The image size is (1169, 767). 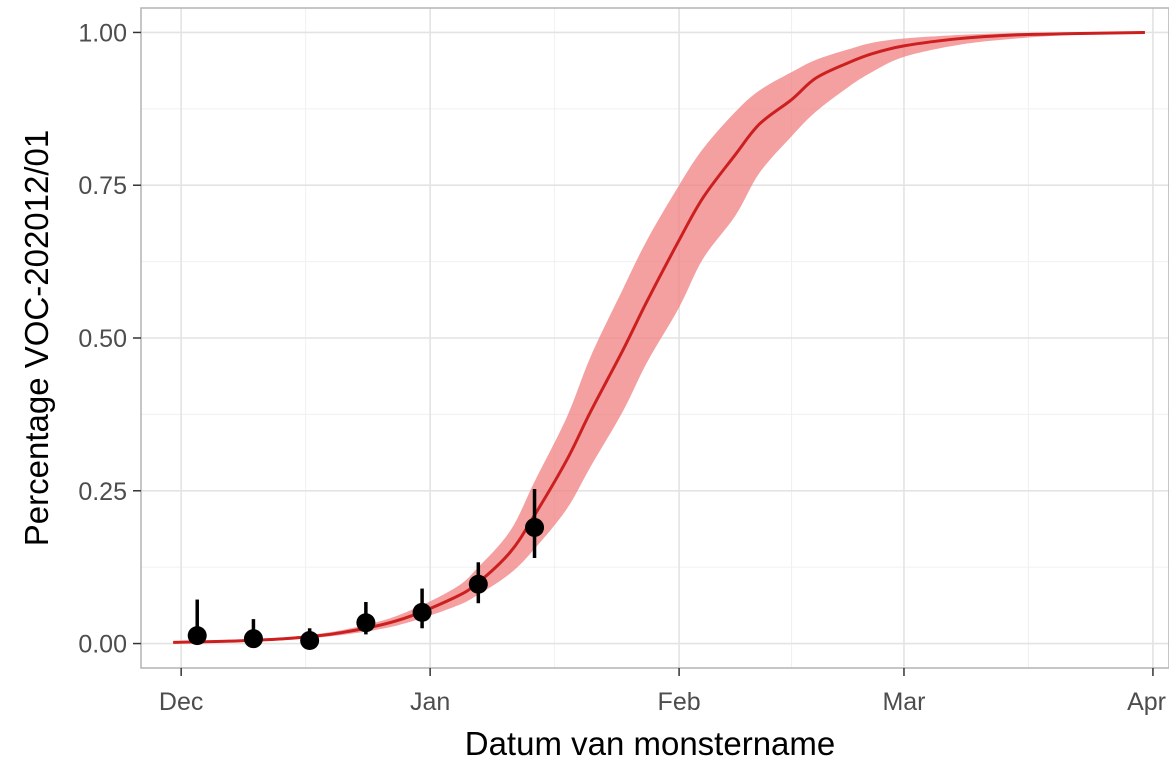 What do you see at coordinates (102, 33) in the screenshot?
I see `y-tick-label: 1.00` at bounding box center [102, 33].